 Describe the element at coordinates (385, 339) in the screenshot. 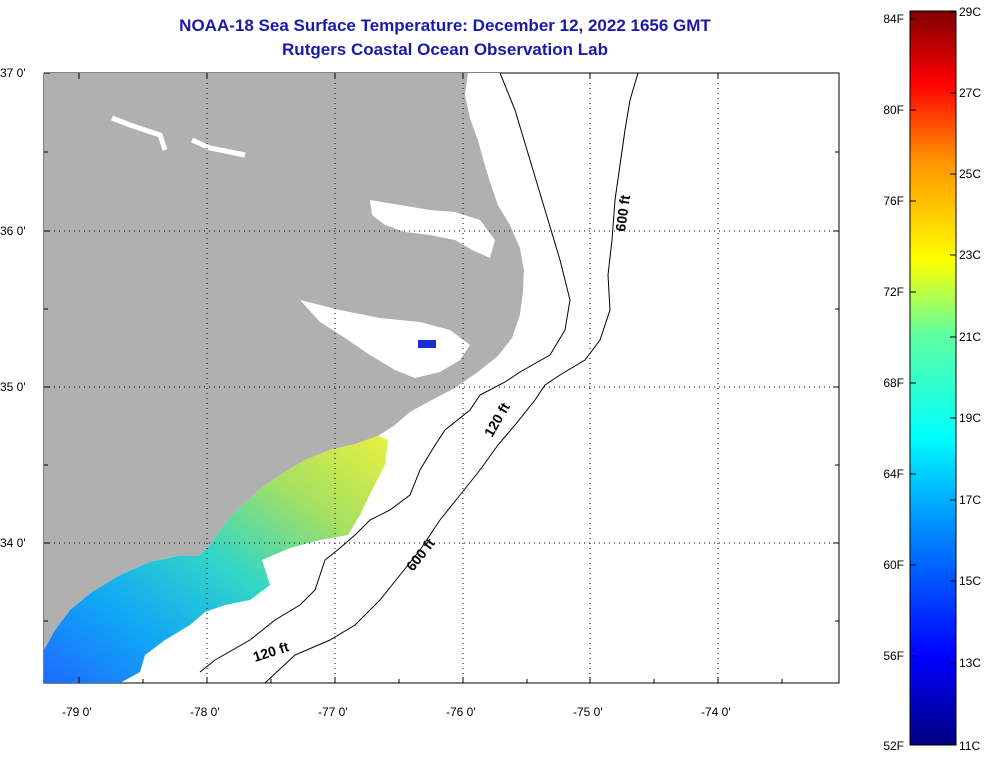

I see `pamlico-sound` at that location.